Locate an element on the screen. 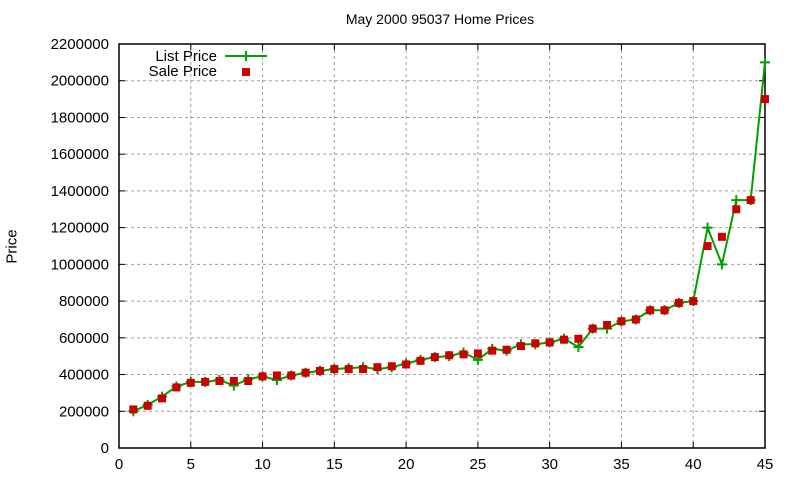 The height and width of the screenshot is (480, 800). y-tick-label: 0 is located at coordinates (105, 448).